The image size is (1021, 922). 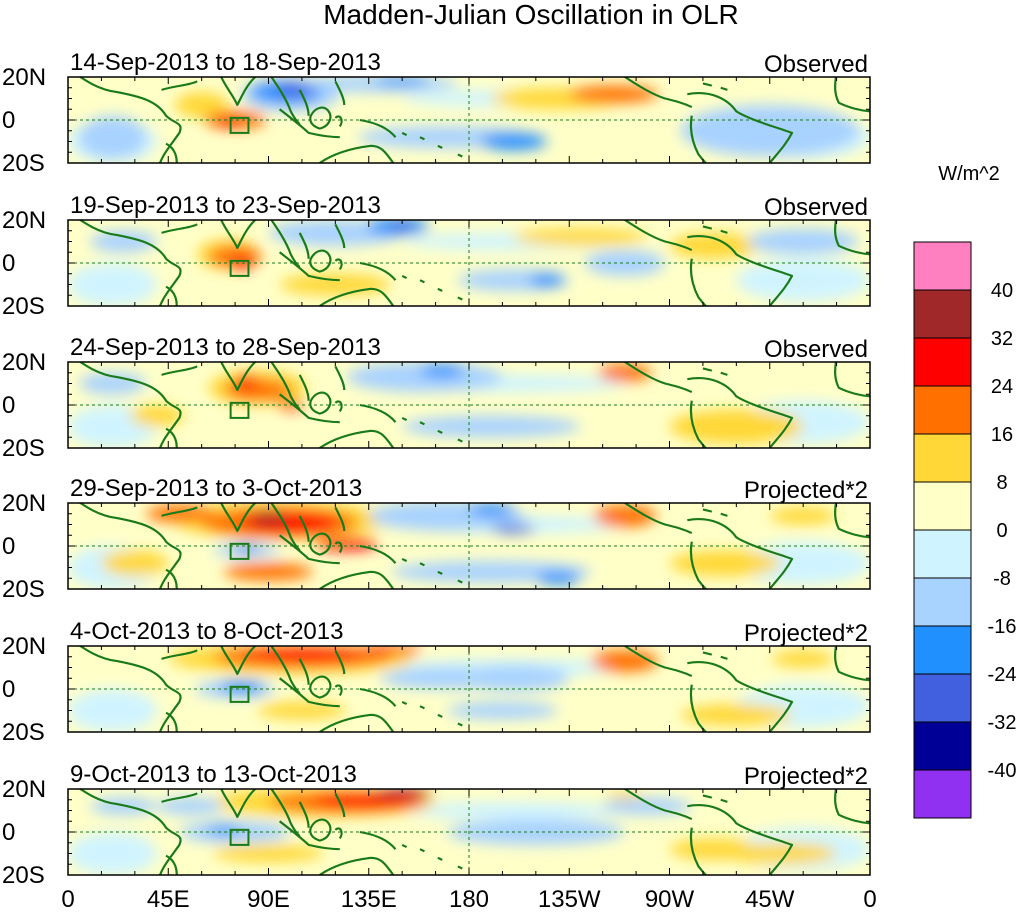 I want to click on x-tick-label: 90E, so click(x=268, y=899).